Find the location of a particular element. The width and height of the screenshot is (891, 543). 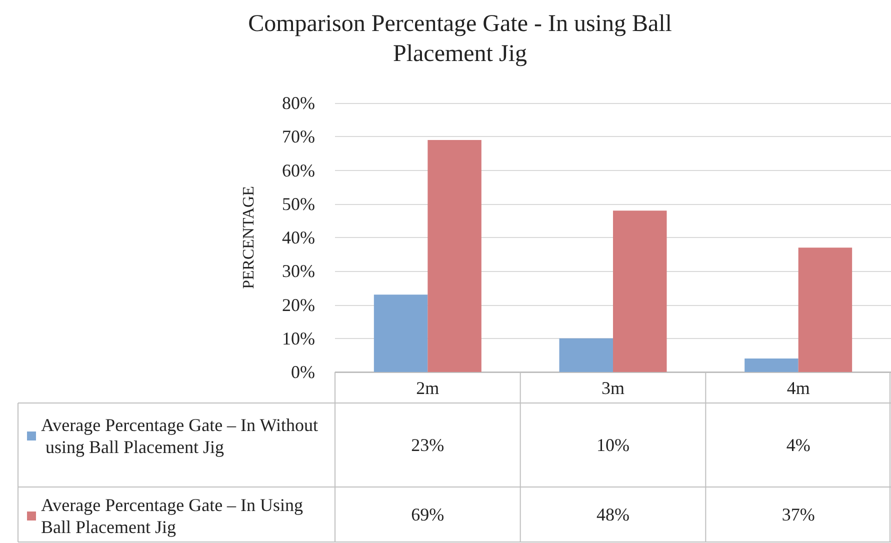

chart-title: Comparison Percentage Gate - In using Ball Placement Jig is located at coordinates (460, 39).